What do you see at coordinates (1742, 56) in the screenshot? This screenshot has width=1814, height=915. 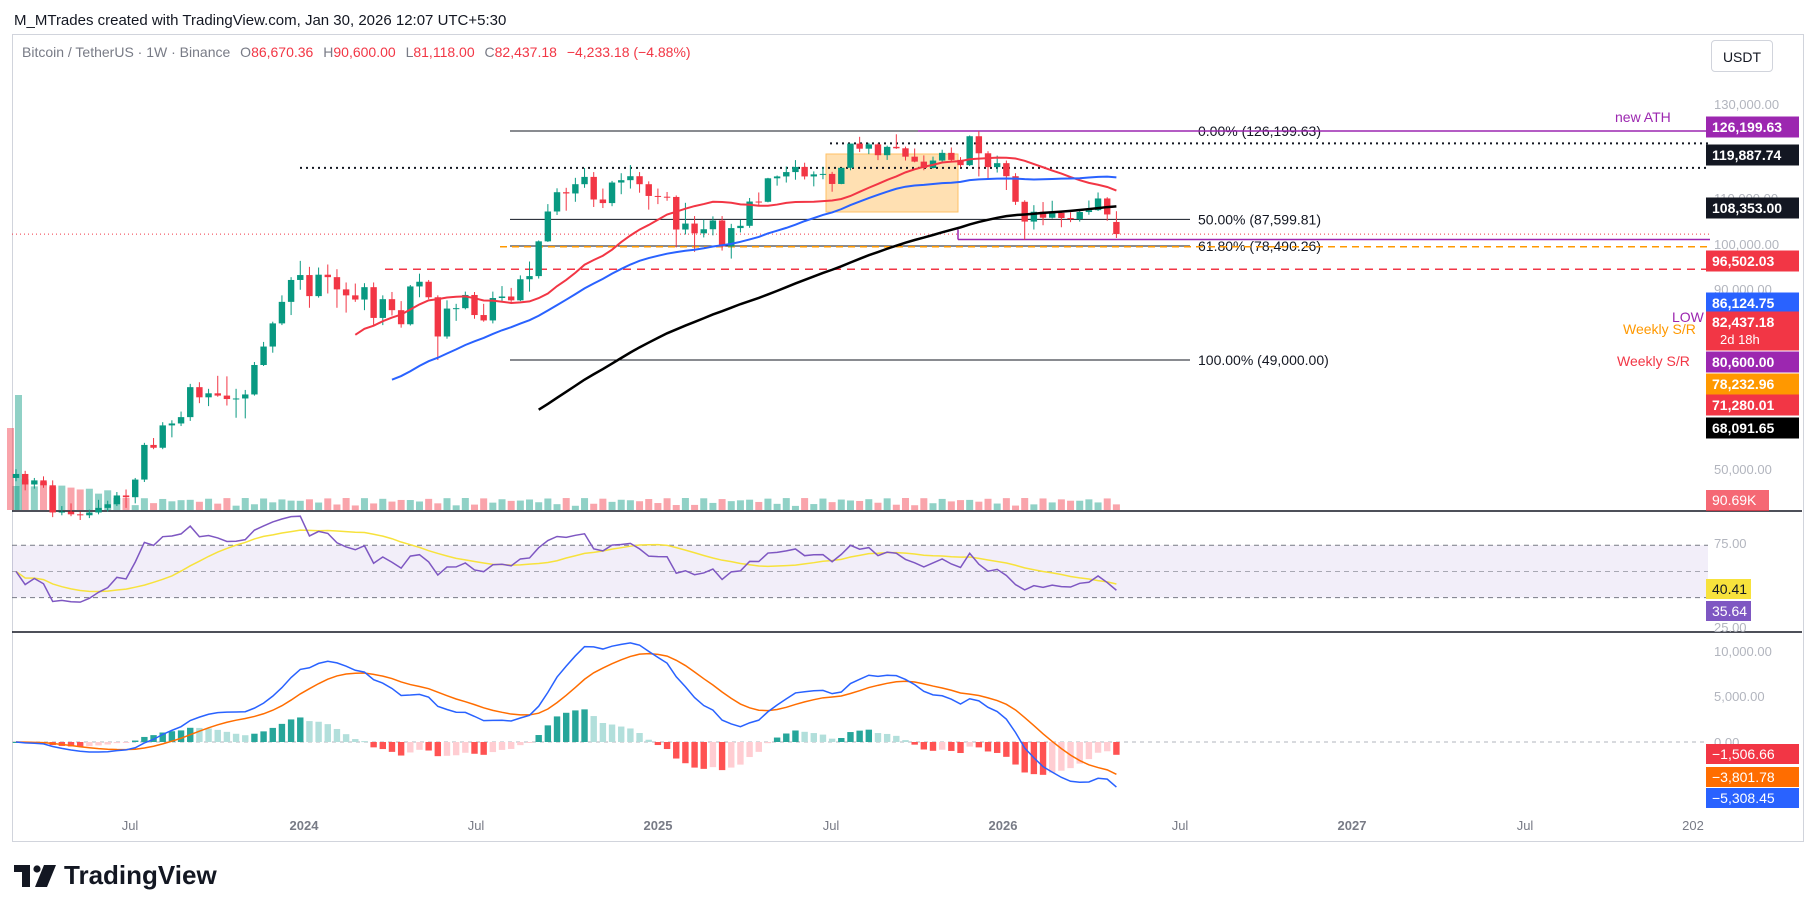 I see `currency-button: USDT` at bounding box center [1742, 56].